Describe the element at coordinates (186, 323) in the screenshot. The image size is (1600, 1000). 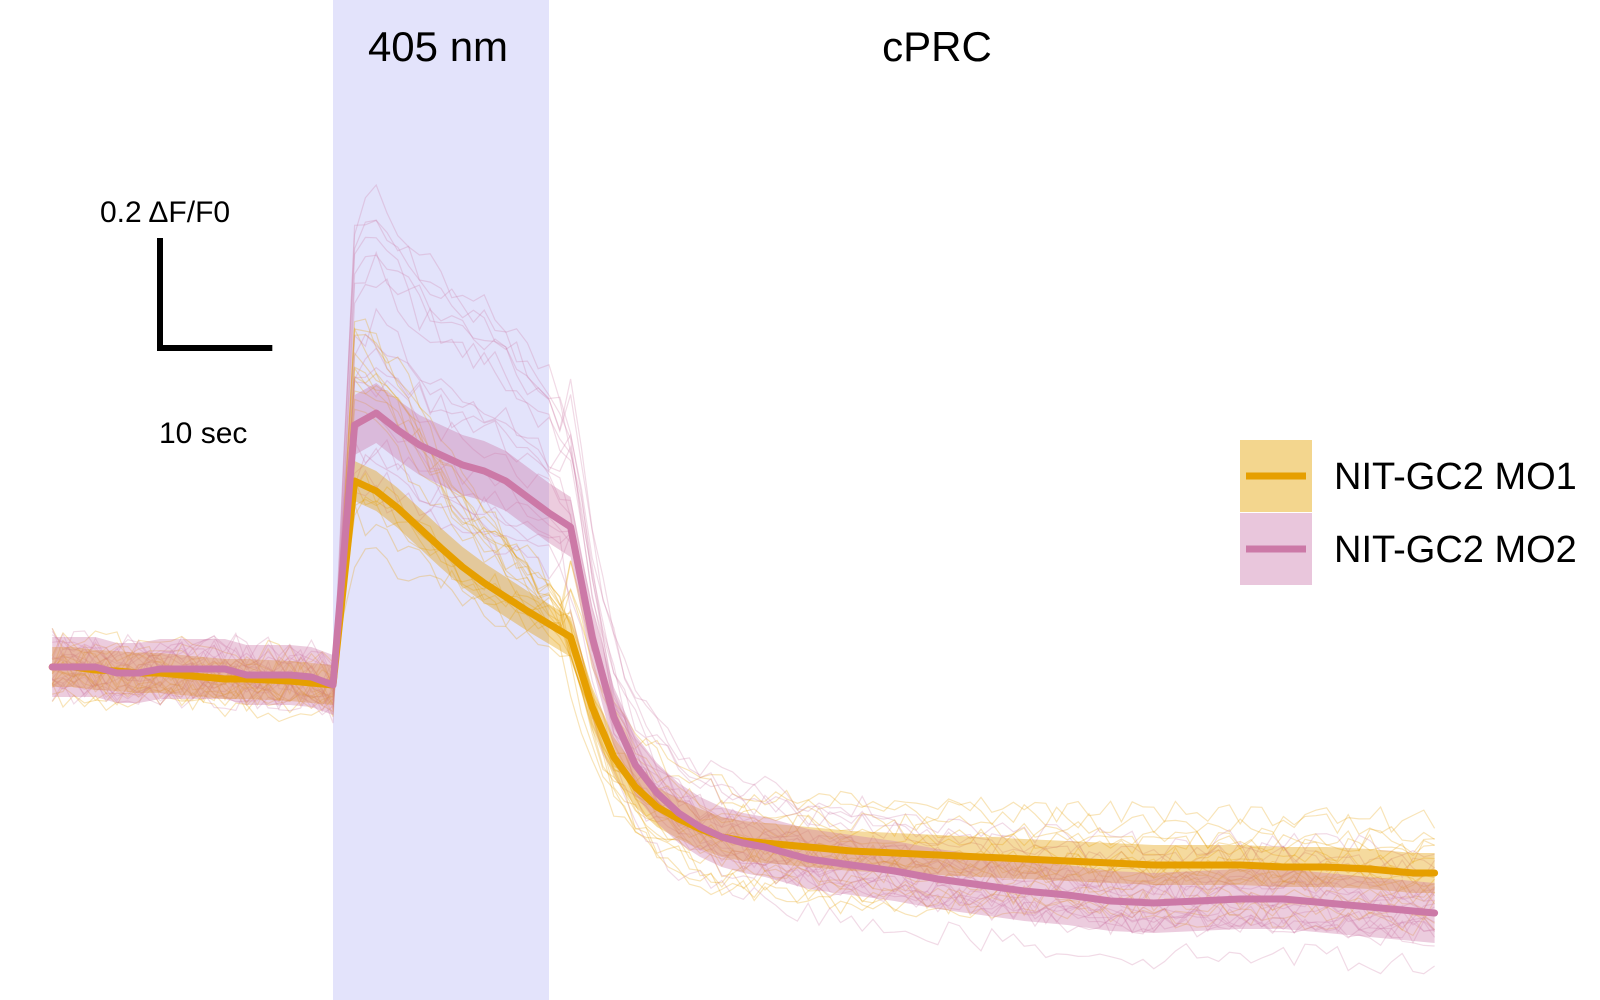
I see `scale-bar: 0.2 ΔF/F0 10 sec` at that location.